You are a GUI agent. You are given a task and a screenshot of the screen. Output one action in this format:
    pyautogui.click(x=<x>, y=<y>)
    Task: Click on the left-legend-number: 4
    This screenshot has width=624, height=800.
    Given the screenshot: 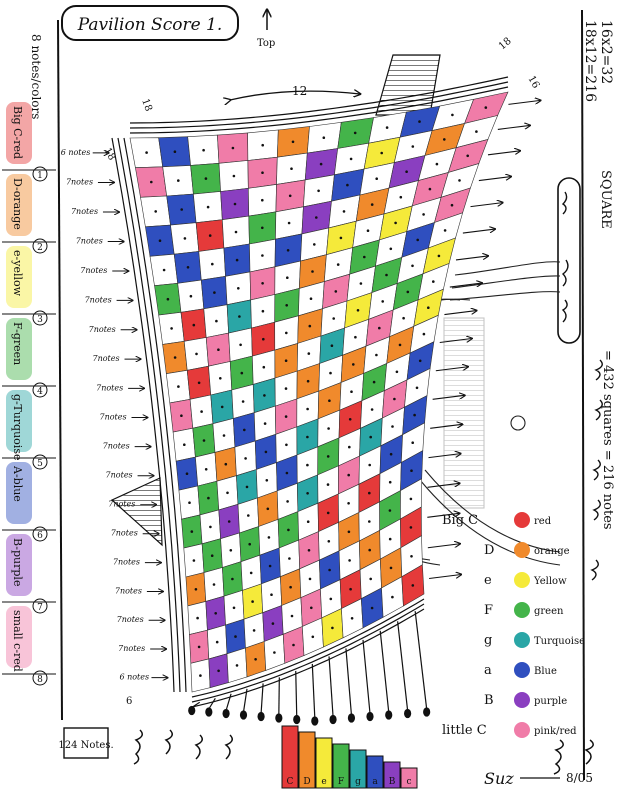 What is the action you would take?
    pyautogui.click(x=40, y=392)
    